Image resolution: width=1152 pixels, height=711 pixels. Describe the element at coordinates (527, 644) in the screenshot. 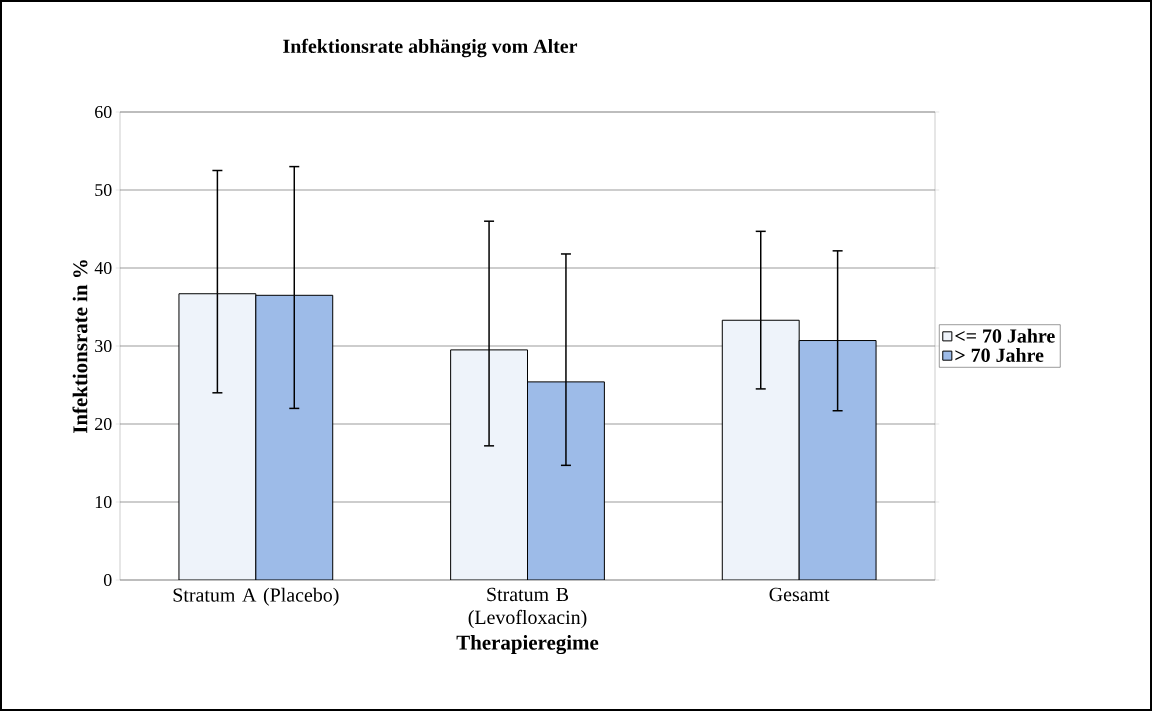

I see `x-axis-title: Therapieregime` at that location.